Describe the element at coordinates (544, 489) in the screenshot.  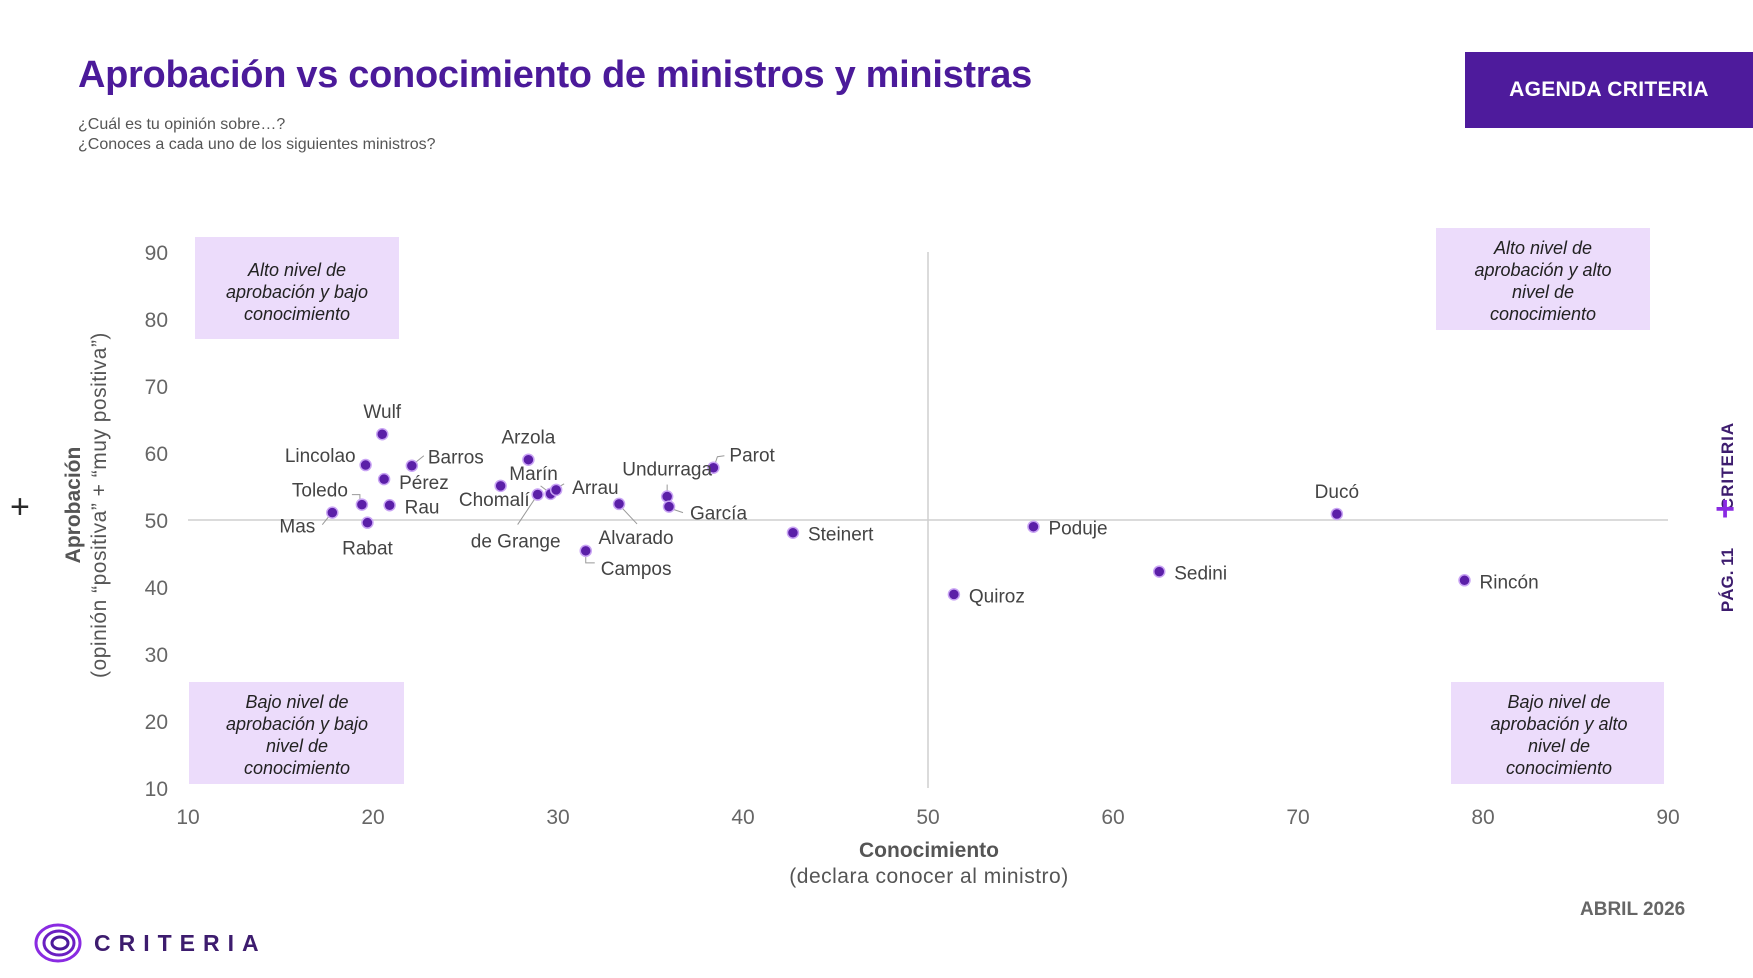
I see `leader-line-marín` at that location.